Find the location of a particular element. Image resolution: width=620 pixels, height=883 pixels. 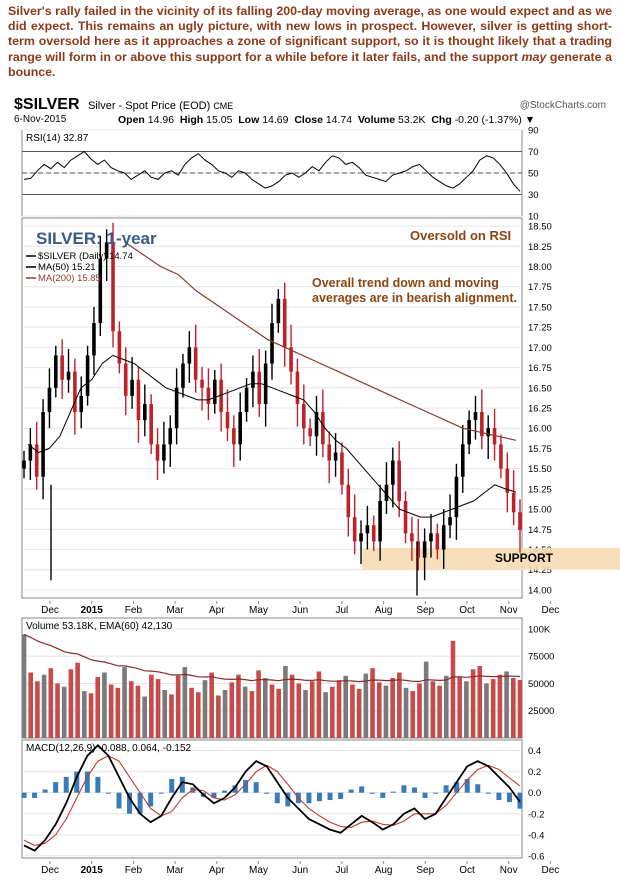

rsi-tick-label: 30 is located at coordinates (533, 195).